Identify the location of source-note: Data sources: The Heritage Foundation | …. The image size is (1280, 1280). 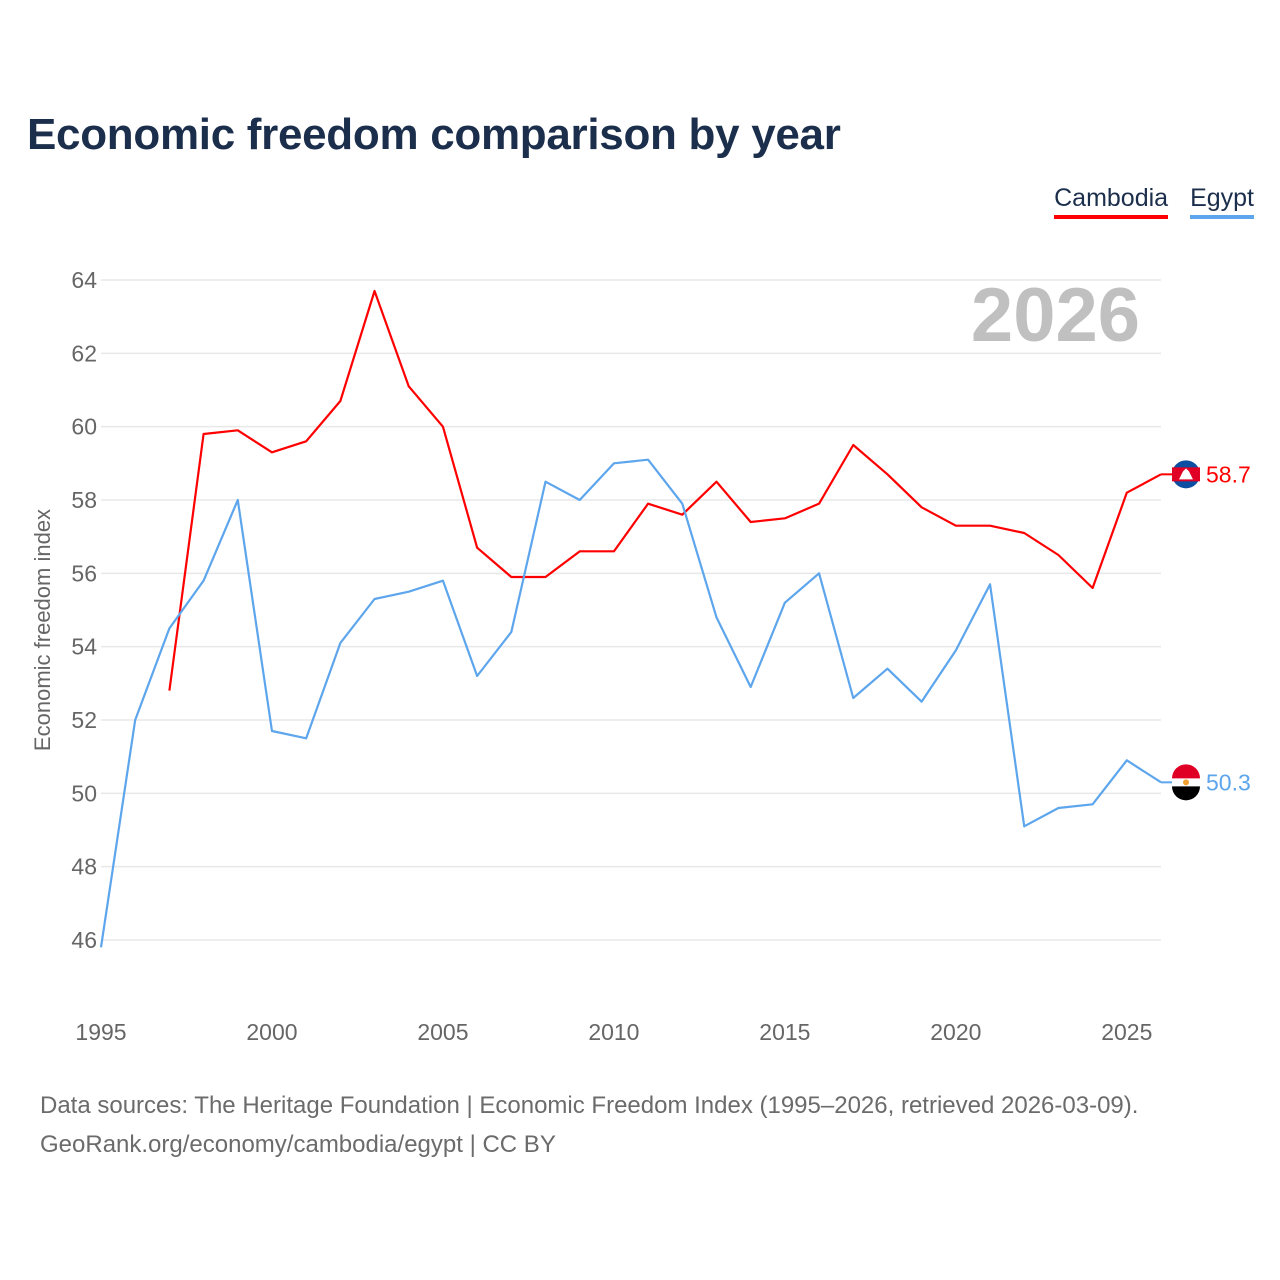
(589, 1125).